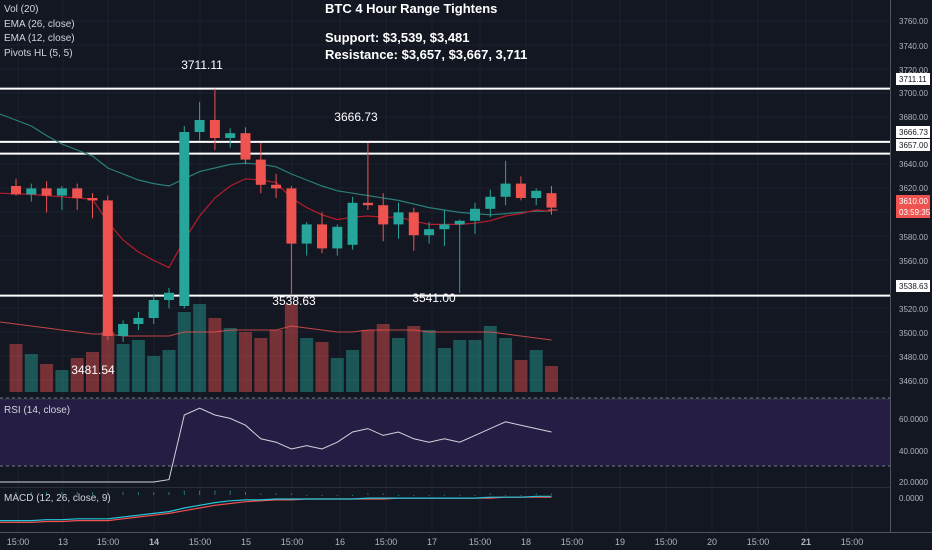  What do you see at coordinates (294, 301) in the screenshot?
I see `pivot-label-3539: 3538.63` at bounding box center [294, 301].